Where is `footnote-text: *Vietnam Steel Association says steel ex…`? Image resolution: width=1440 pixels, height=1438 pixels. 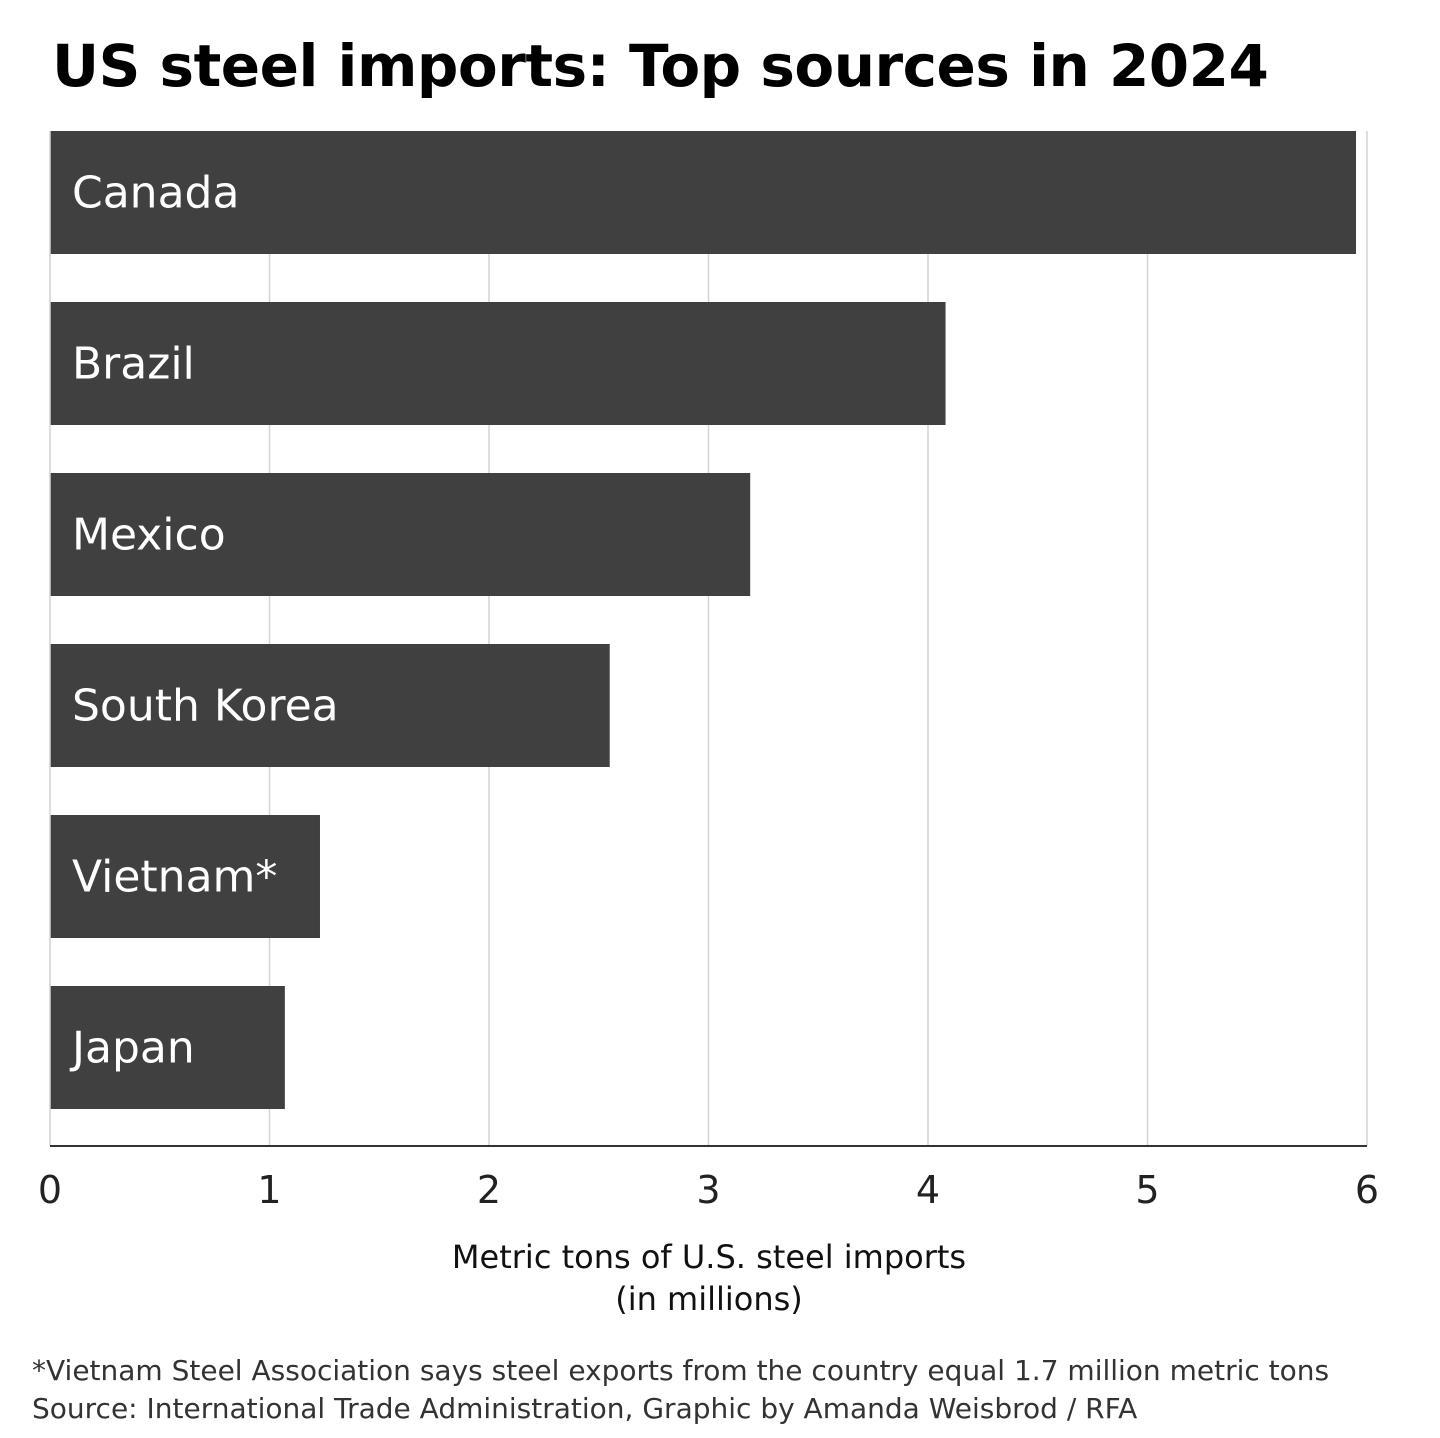 footnote-text: *Vietnam Steel Association says steel ex… is located at coordinates (681, 1370).